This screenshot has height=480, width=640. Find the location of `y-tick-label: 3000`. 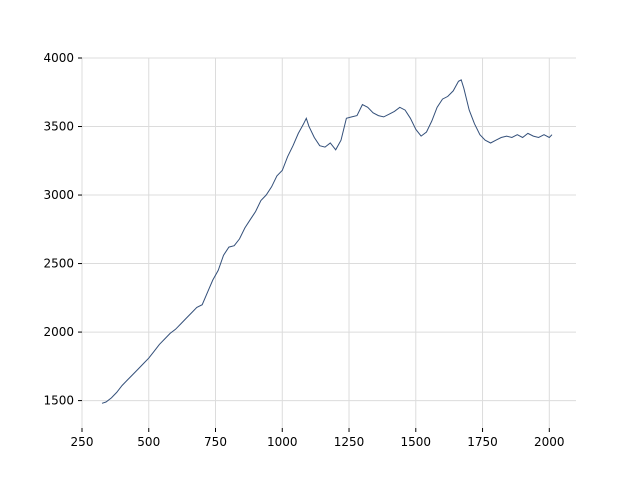

y-tick-label: 3000 is located at coordinates (58, 195).